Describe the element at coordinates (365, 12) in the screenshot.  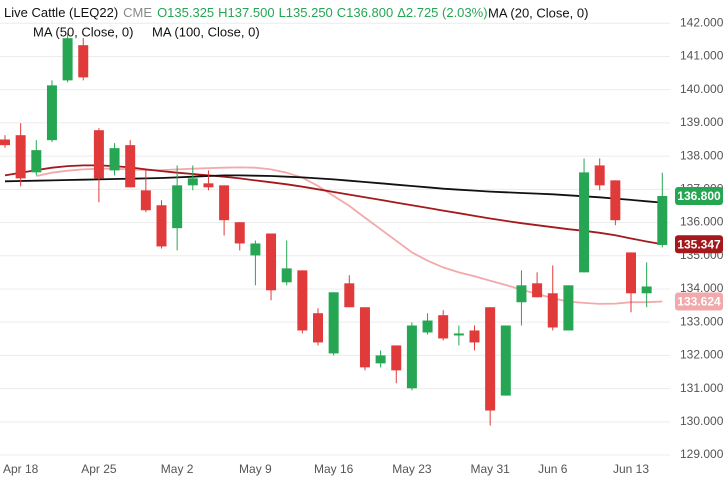
I see `ohlc-value: C136.800` at that location.